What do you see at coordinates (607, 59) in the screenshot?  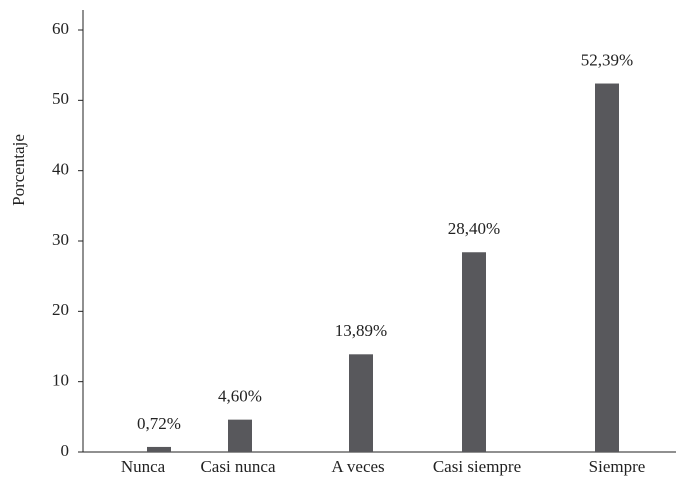 I see `value-label: 52,39%` at bounding box center [607, 59].